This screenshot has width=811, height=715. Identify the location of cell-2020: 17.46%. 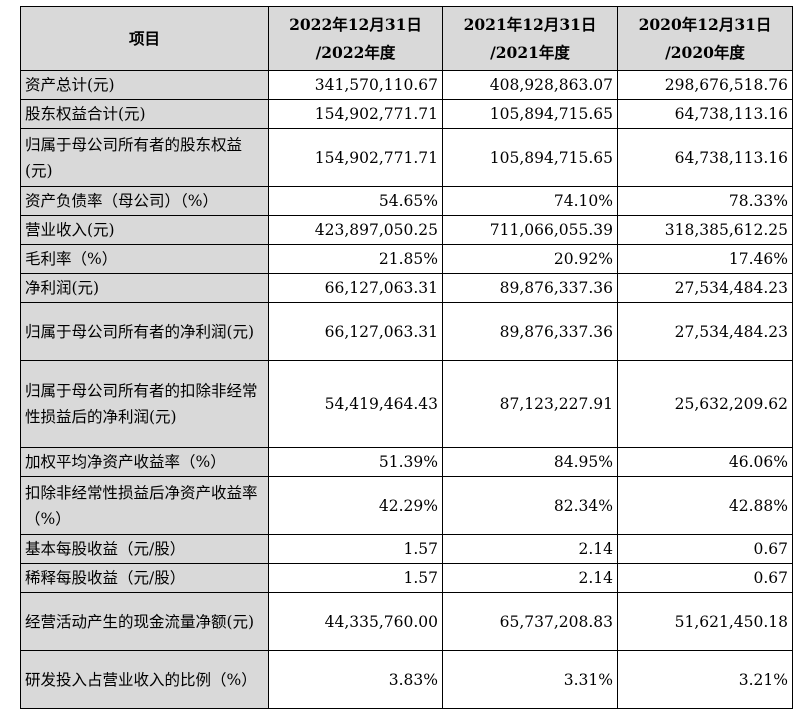
(705, 259).